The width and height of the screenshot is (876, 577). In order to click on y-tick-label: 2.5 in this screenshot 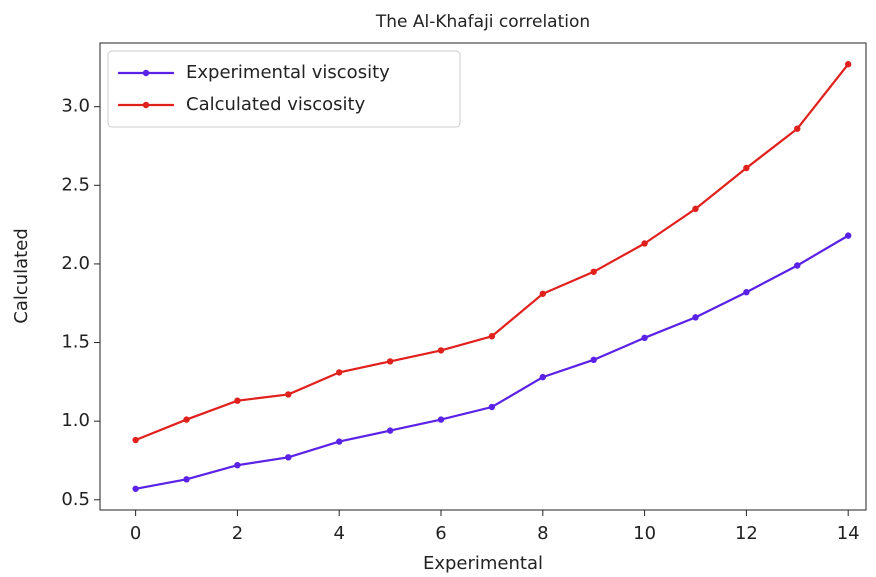, I will do `click(75, 184)`.